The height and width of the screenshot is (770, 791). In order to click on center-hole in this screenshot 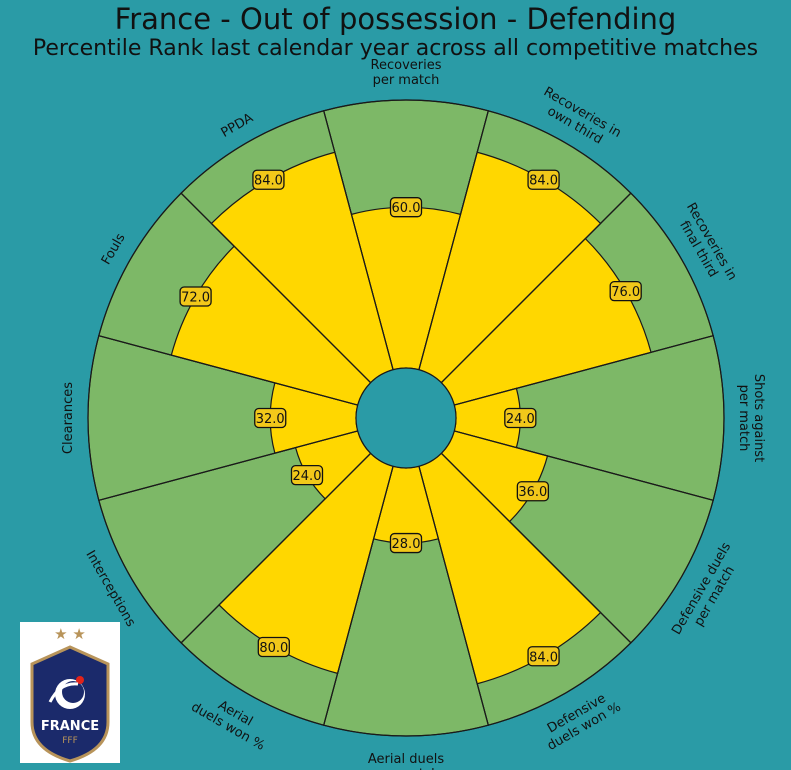, I will do `click(406, 418)`.